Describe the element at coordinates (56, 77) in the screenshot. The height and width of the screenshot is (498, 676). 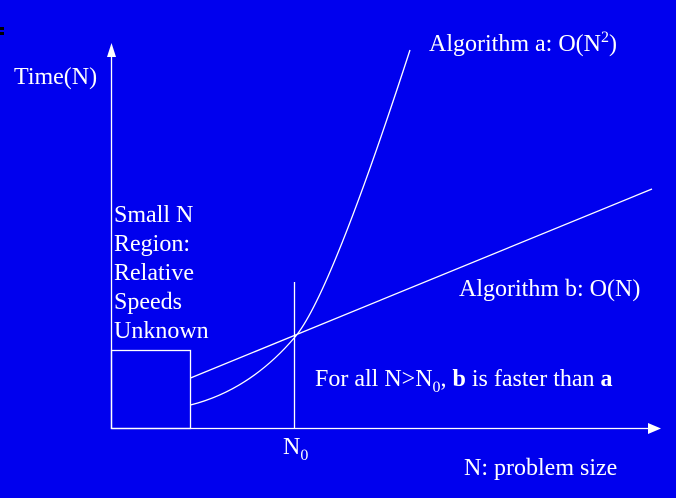
I see `y-axis-label: Time(N)` at that location.